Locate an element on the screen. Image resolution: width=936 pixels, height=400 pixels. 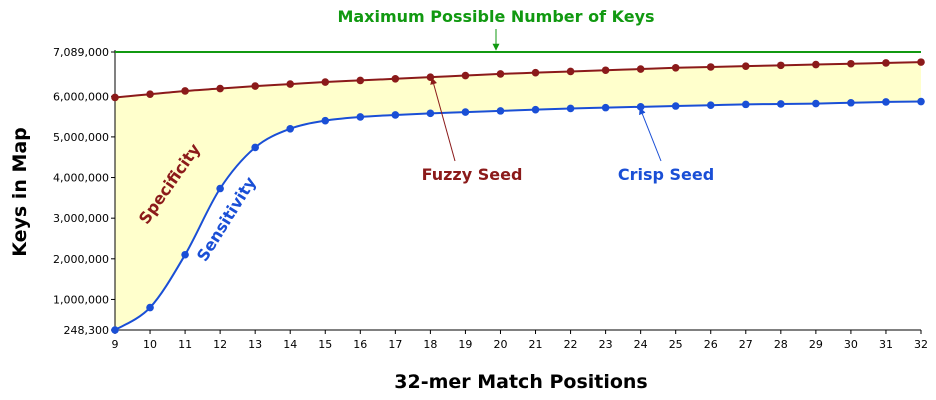
x-tick-label: 12 is located at coordinates (220, 344).